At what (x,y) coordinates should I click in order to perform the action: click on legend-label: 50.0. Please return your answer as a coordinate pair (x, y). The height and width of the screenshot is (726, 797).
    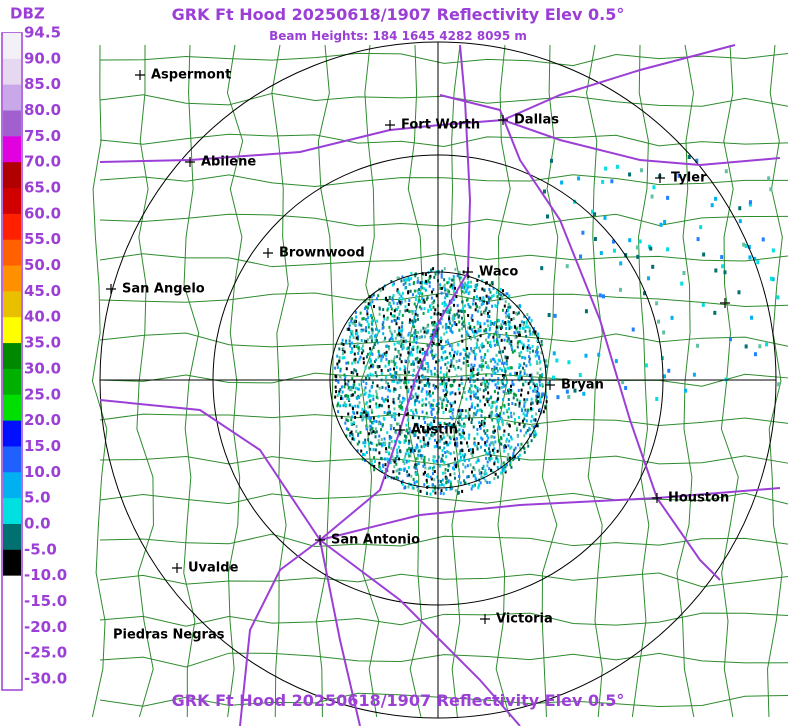
    Looking at the image, I should click on (42, 265).